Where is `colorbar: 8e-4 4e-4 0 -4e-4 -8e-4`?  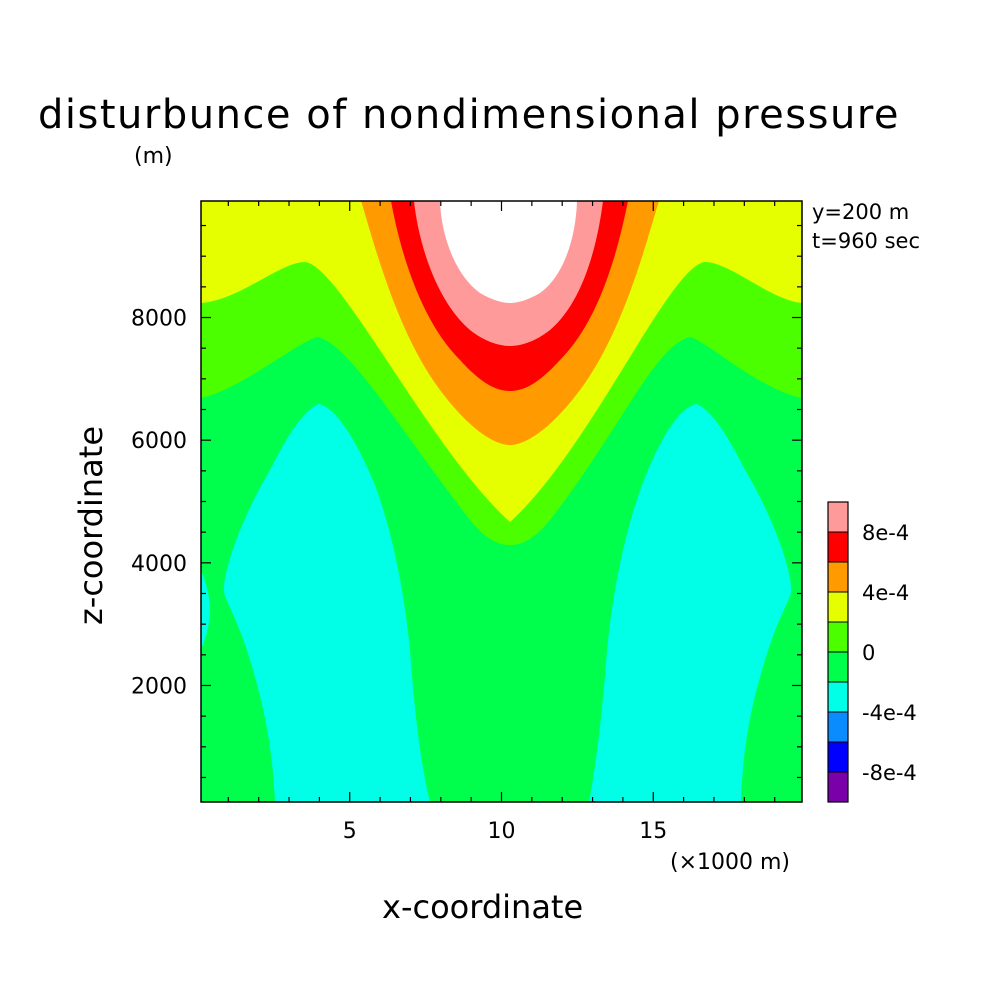
colorbar: 8e-4 4e-4 0 -4e-4 -8e-4 is located at coordinates (872, 652).